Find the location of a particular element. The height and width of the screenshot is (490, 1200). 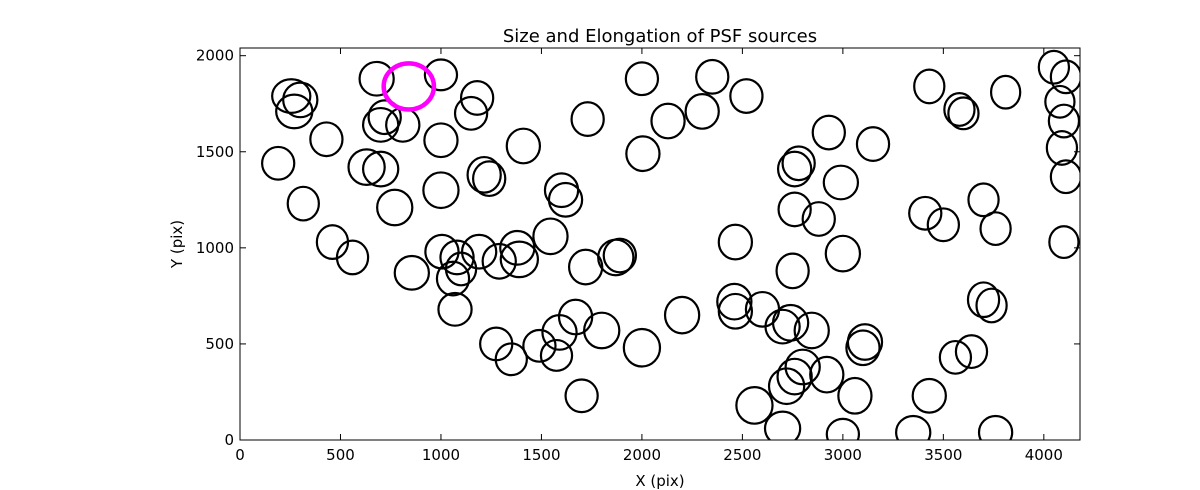

y-tick-label: 500 is located at coordinates (219, 344).